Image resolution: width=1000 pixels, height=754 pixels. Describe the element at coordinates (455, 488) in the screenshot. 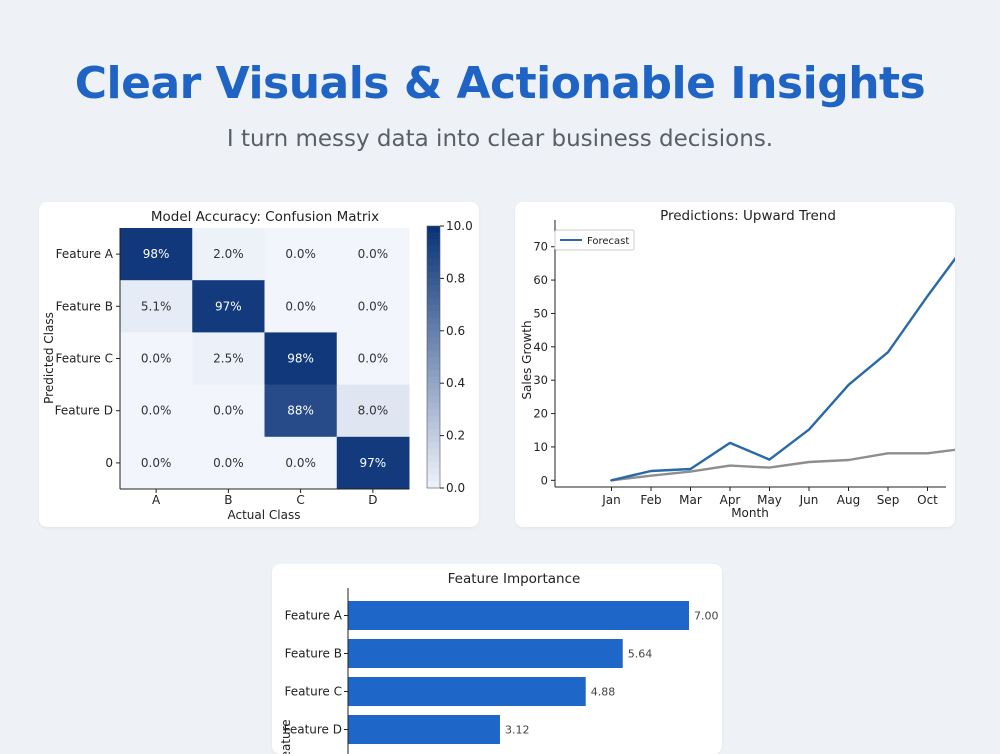

I see `colorbar-tick-label: 0.0` at that location.